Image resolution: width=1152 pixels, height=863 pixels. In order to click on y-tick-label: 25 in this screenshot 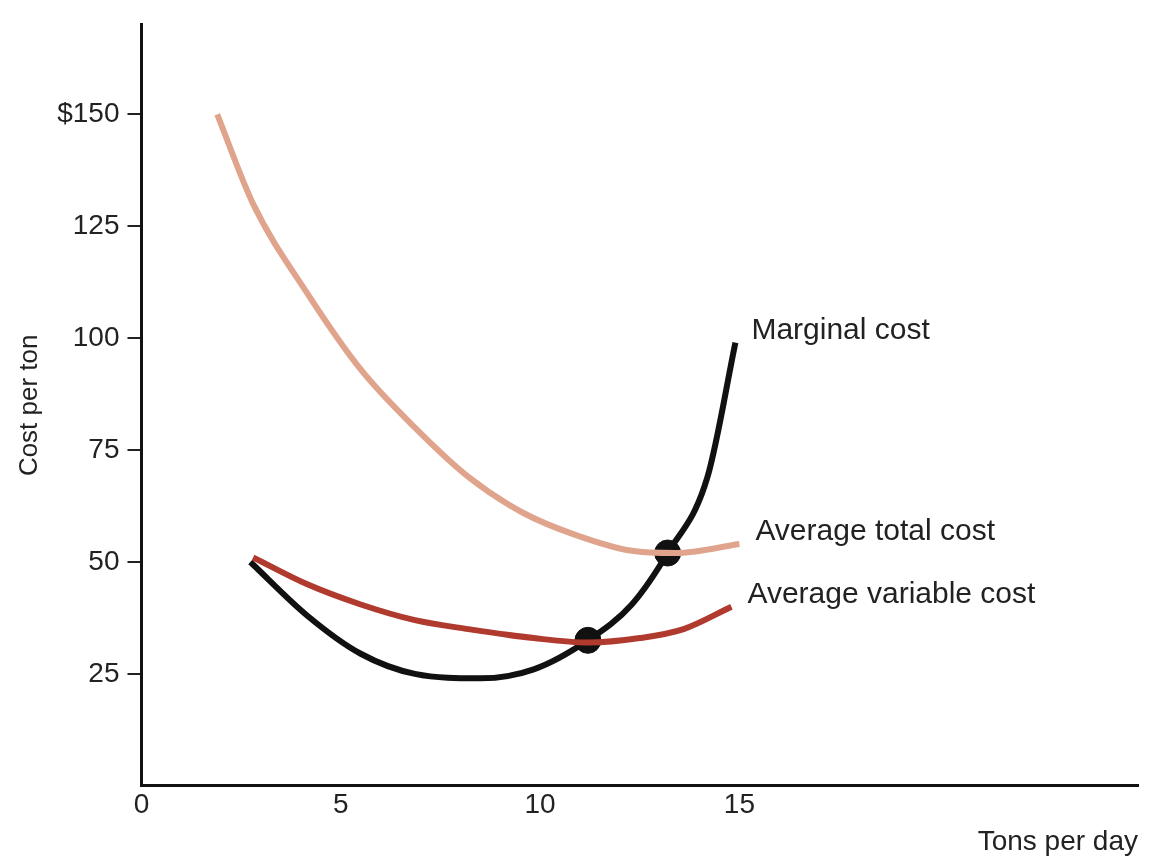, I will do `click(104, 672)`.